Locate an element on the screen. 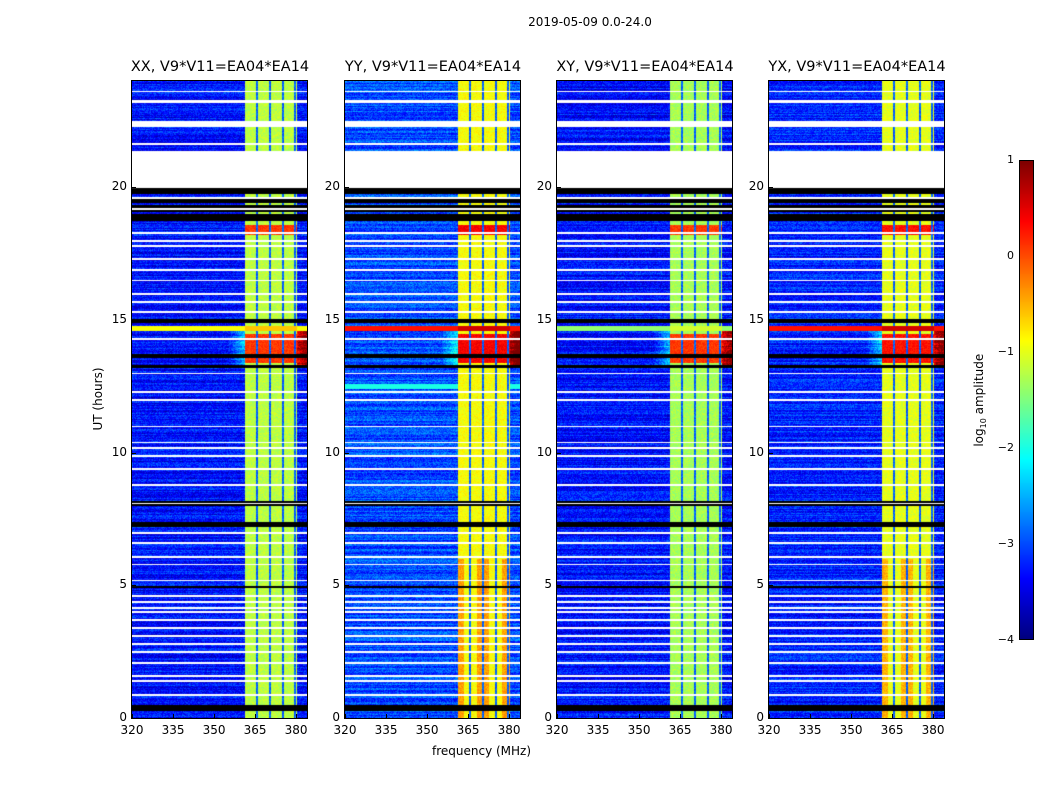 The height and width of the screenshot is (800, 1050). colorbar-tick-label: −2 is located at coordinates (1005, 447).